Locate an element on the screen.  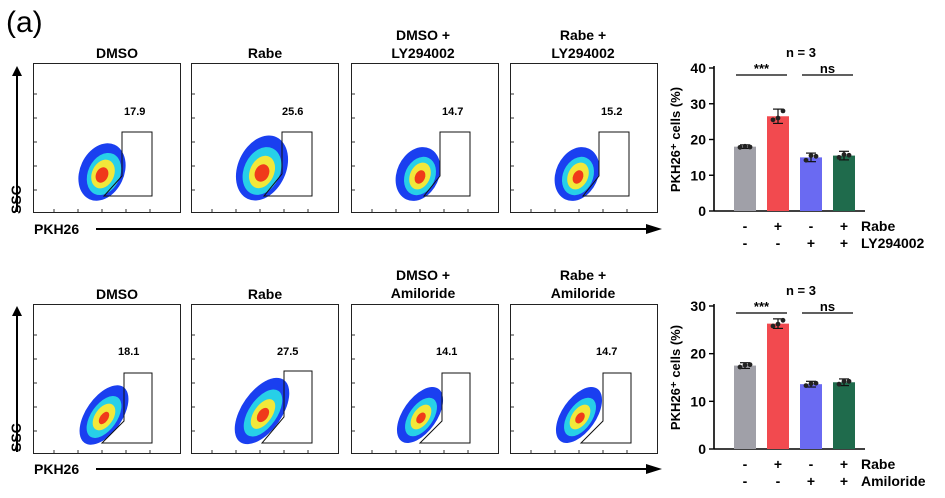
ssc-arrow is located at coordinates (17, 379).